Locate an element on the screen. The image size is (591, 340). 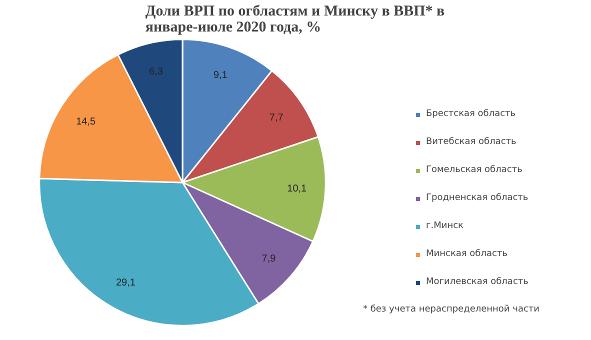
data-label: 14,5 is located at coordinates (86, 122).